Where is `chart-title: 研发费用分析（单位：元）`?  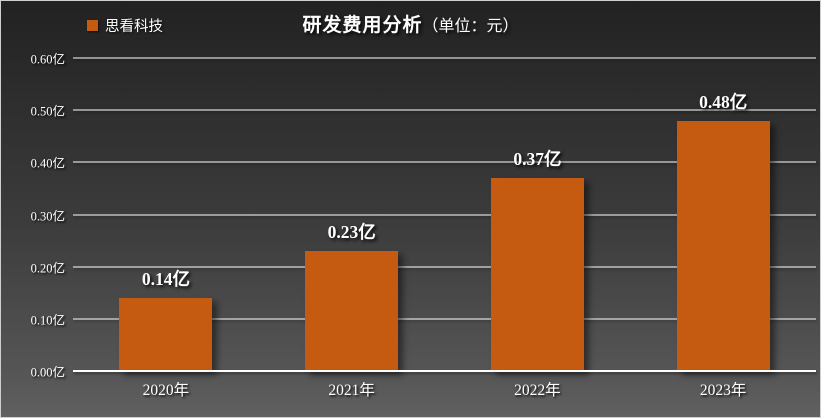
chart-title: 研发费用分析（单位：元） is located at coordinates (410, 23).